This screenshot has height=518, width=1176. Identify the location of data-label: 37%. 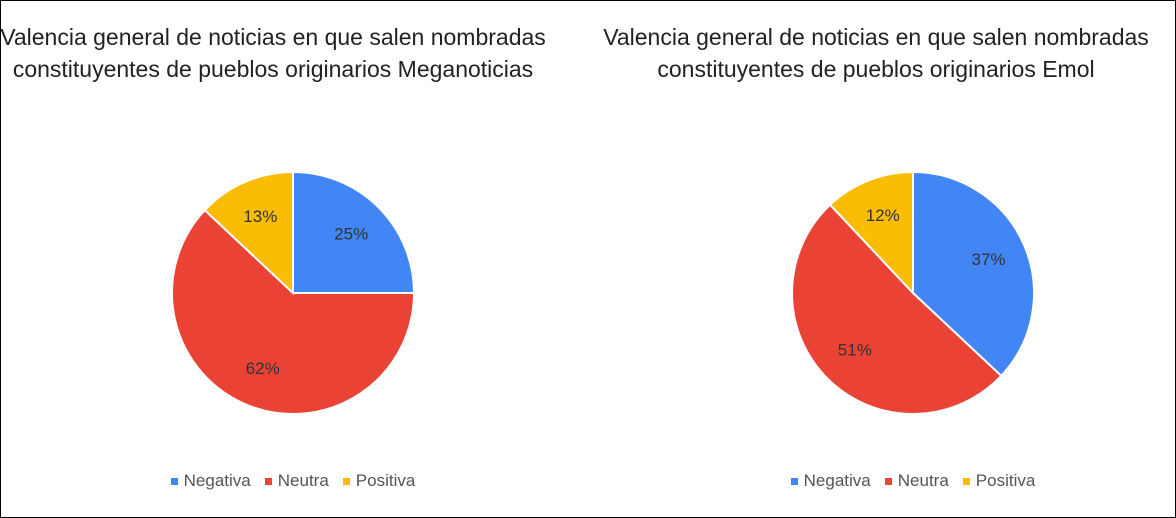
(988, 259).